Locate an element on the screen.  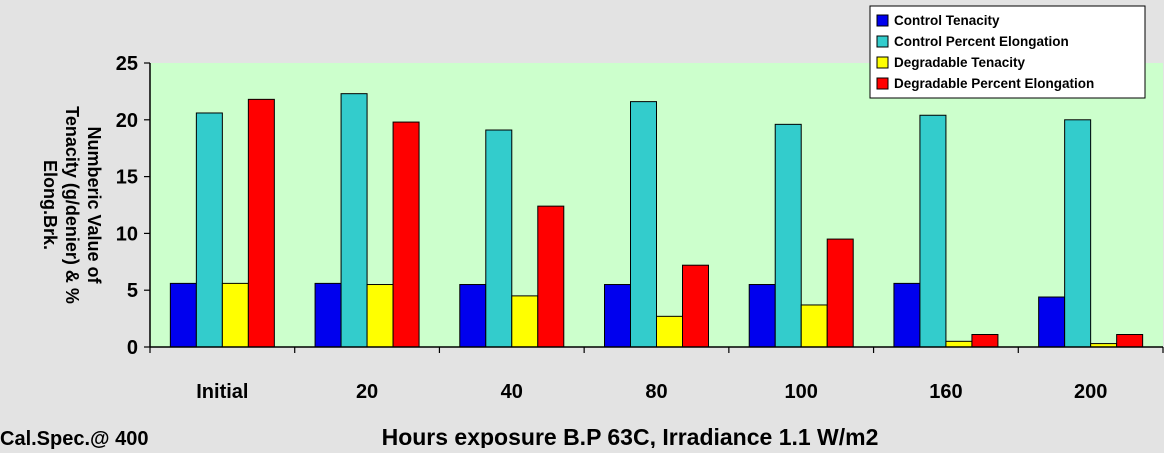
y-axis-label-line: Tenacity (g/denier) & % is located at coordinates (72, 205).